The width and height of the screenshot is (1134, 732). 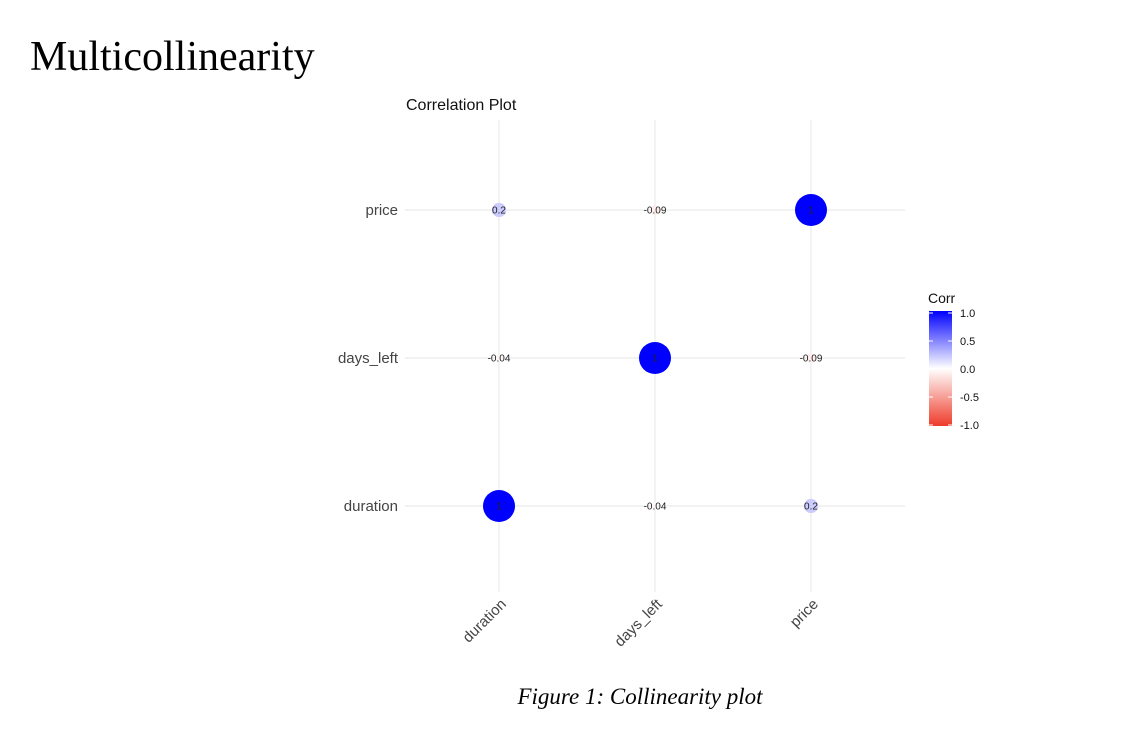 I want to click on corr-circle-days_left-price, so click(x=811, y=358).